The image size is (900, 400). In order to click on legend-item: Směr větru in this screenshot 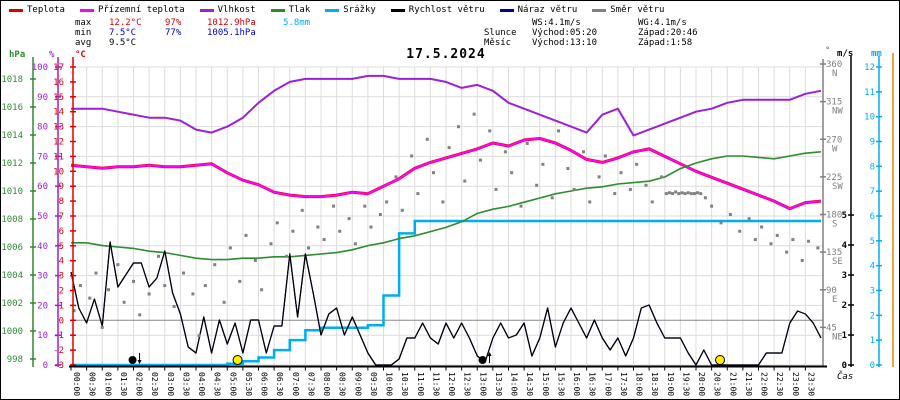, I will do `click(628, 10)`.